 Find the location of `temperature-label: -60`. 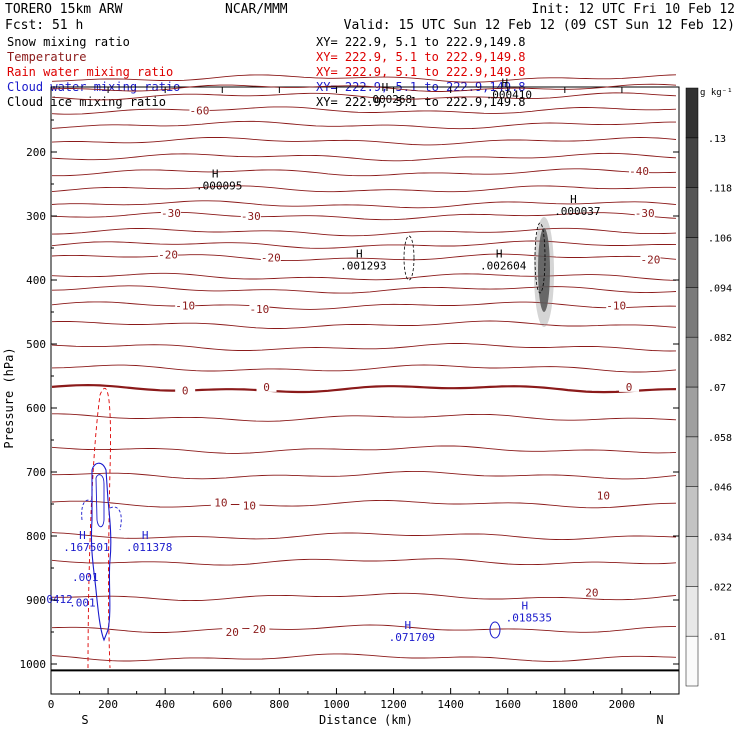

temperature-label: -60 is located at coordinates (199, 110).